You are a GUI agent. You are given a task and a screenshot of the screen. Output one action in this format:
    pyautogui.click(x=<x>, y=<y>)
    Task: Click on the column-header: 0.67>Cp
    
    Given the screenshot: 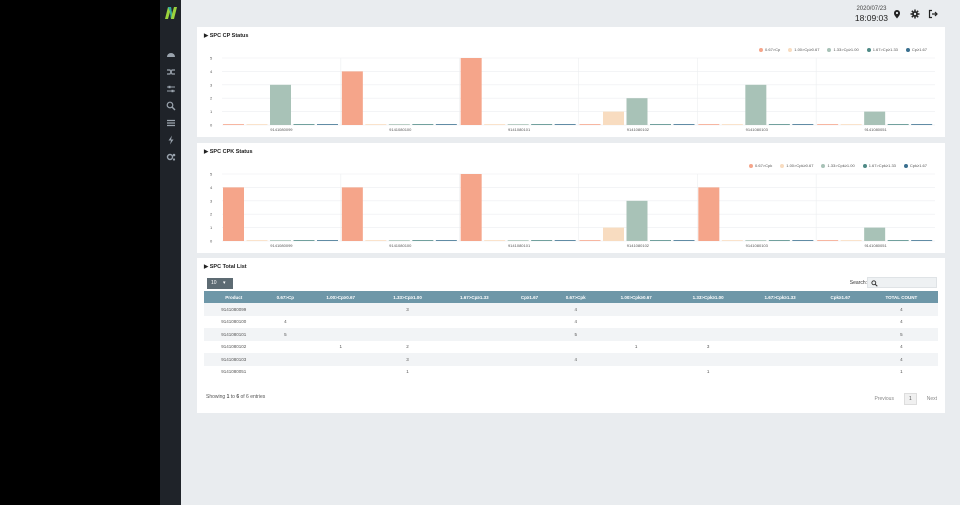 What is the action you would take?
    pyautogui.click(x=285, y=297)
    